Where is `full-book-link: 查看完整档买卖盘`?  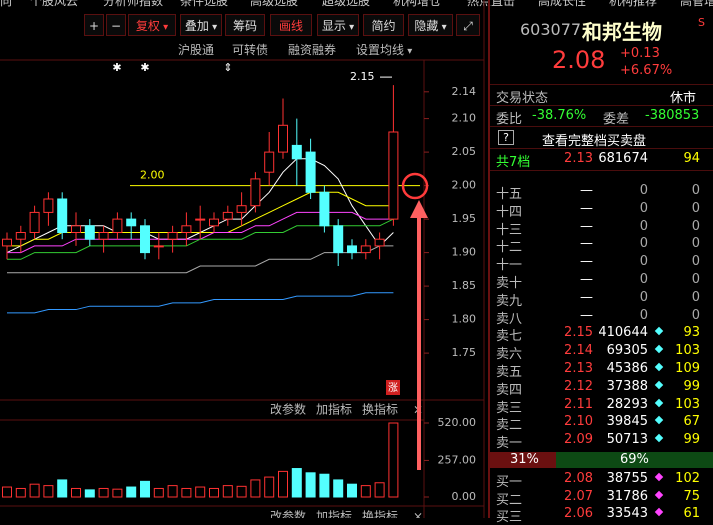 full-book-link: 查看完整档买卖盘 is located at coordinates (594, 141).